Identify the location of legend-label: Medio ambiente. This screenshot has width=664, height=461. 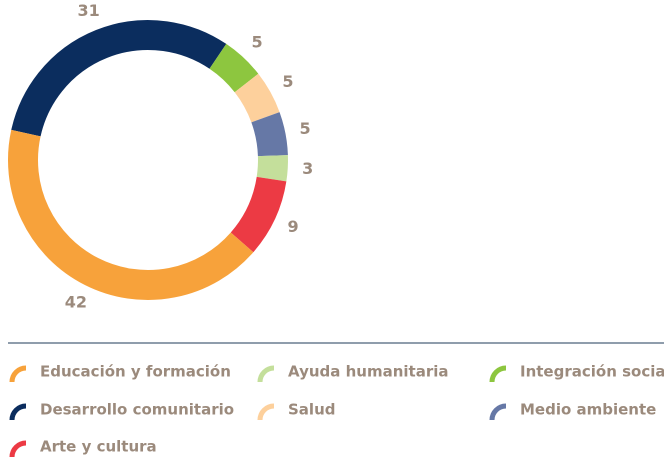
(588, 410).